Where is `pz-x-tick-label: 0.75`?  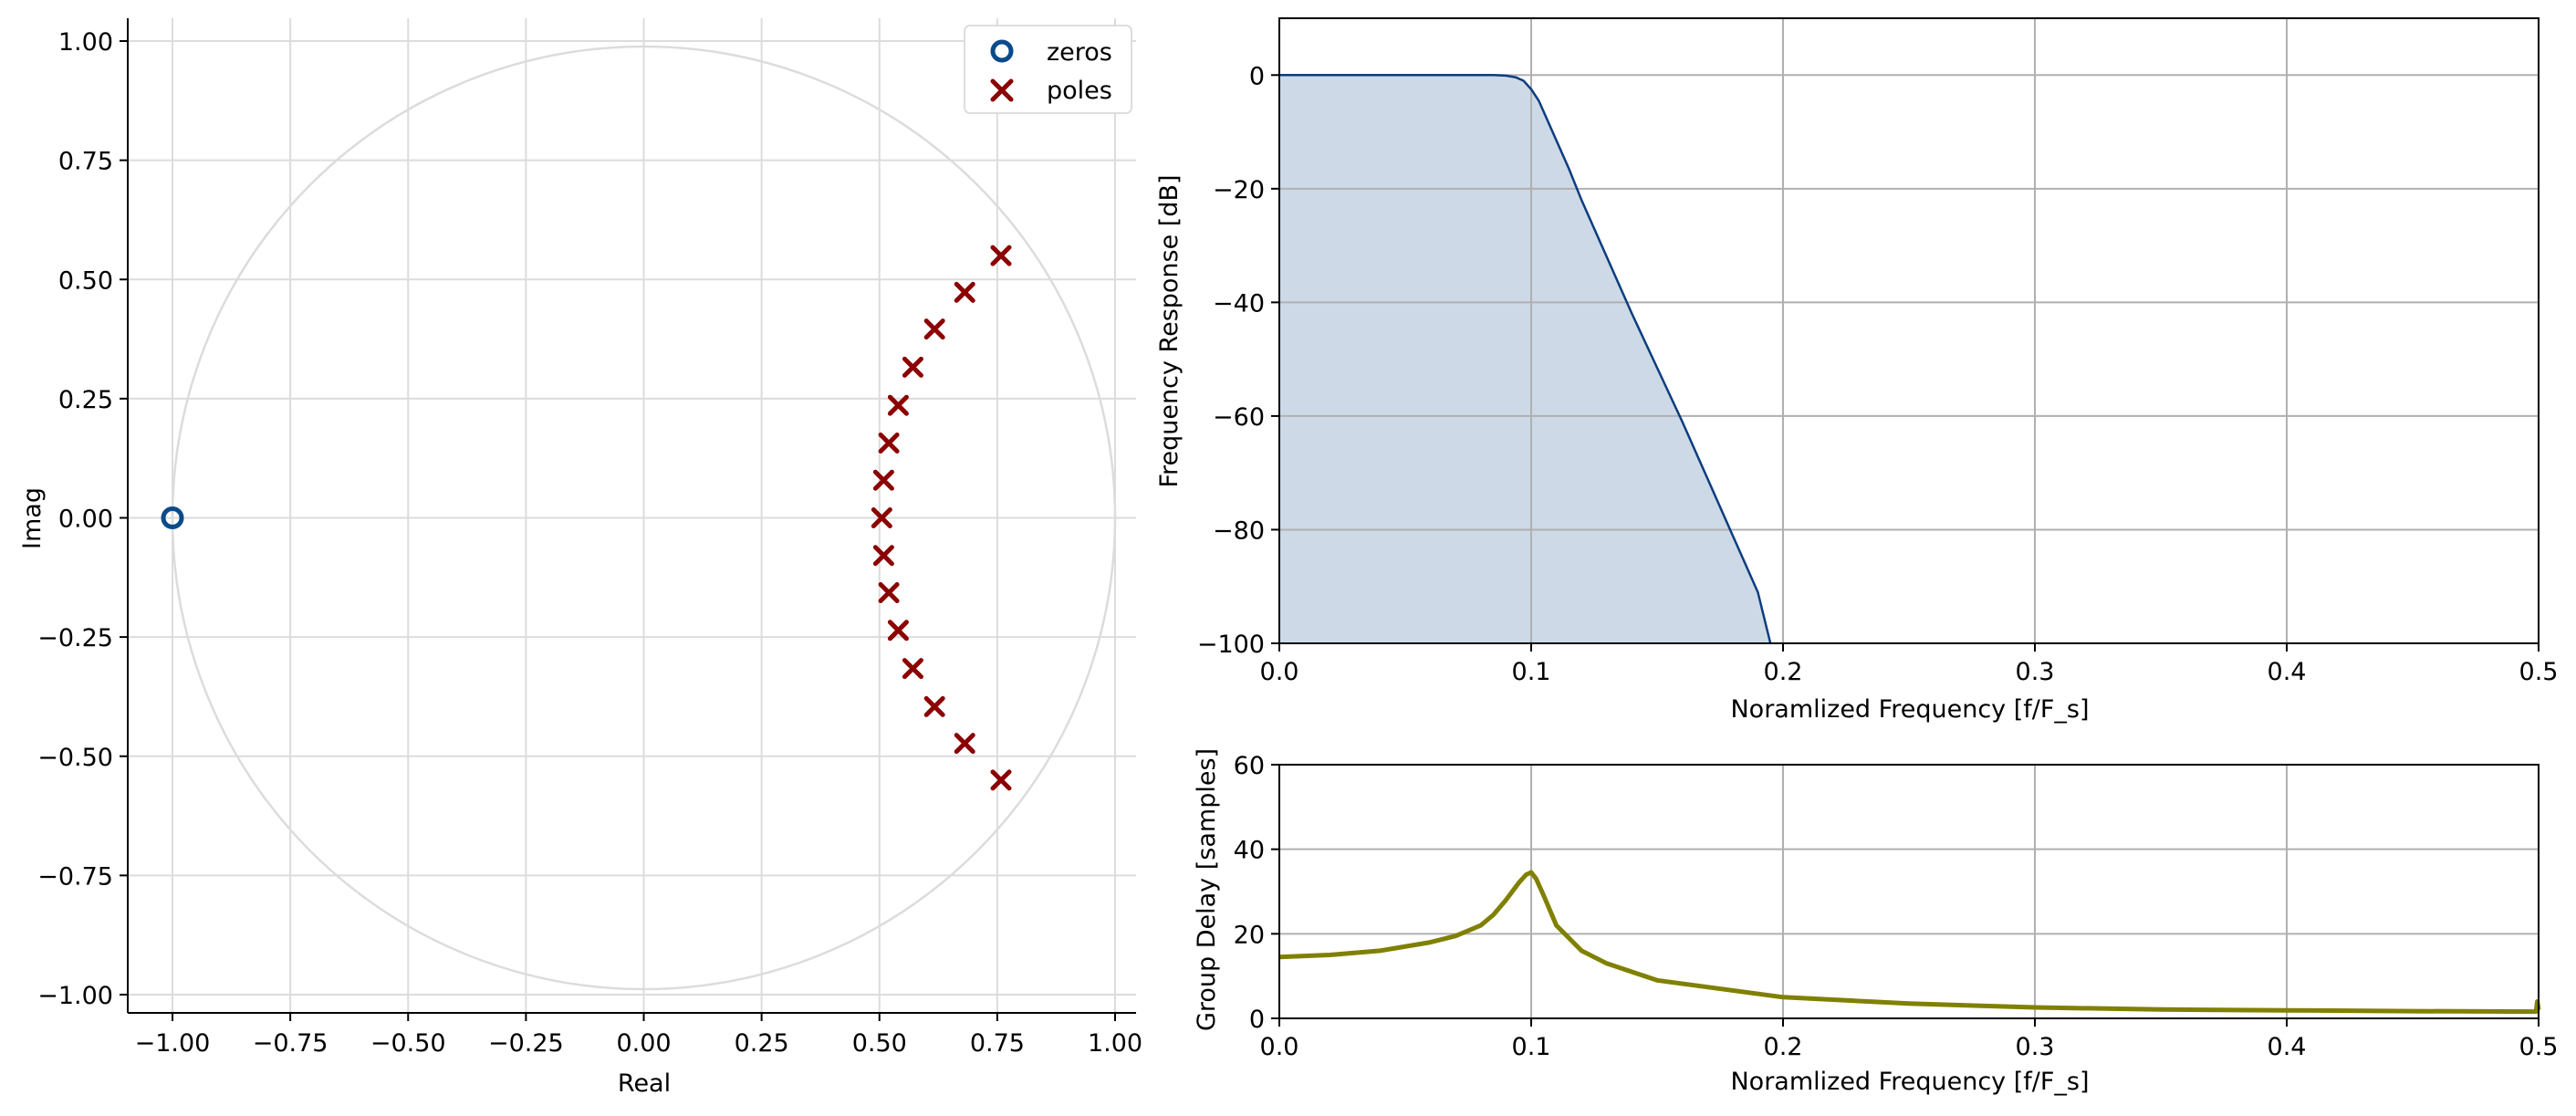 pz-x-tick-label: 0.75 is located at coordinates (997, 1043).